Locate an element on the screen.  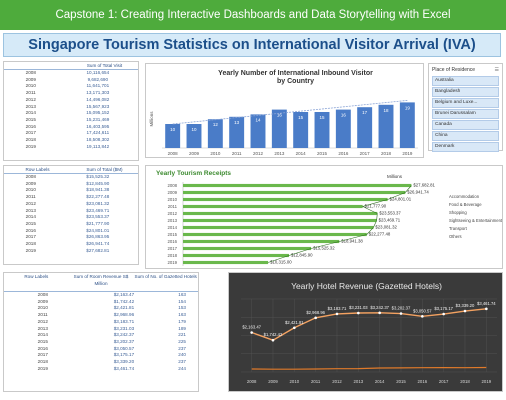
table-header: Row Labels Sum of Total ($M) is located at coordinates (71, 170).